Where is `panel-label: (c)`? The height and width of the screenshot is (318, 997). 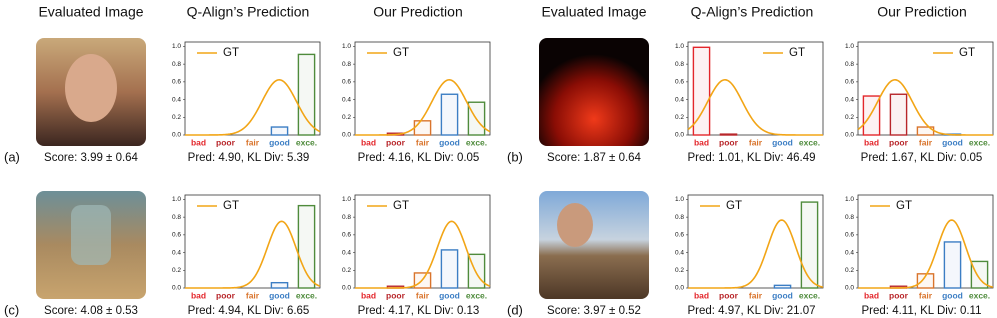 panel-label: (c) is located at coordinates (11, 309).